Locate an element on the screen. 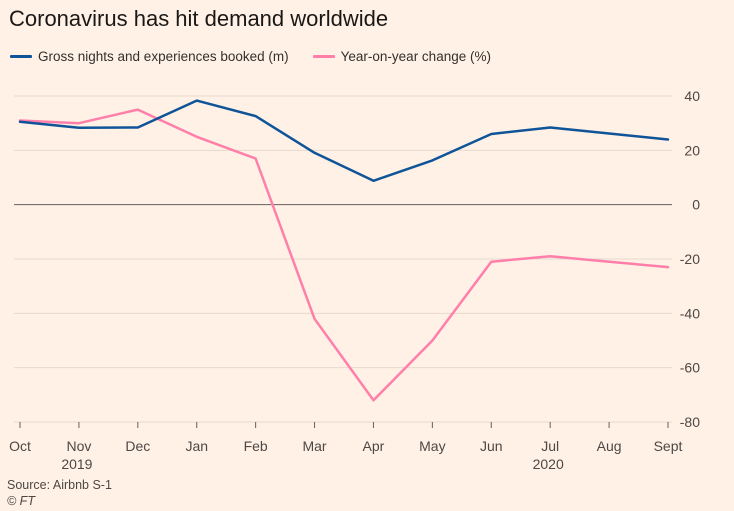  legend-swatch-yoy-change is located at coordinates (323, 56).